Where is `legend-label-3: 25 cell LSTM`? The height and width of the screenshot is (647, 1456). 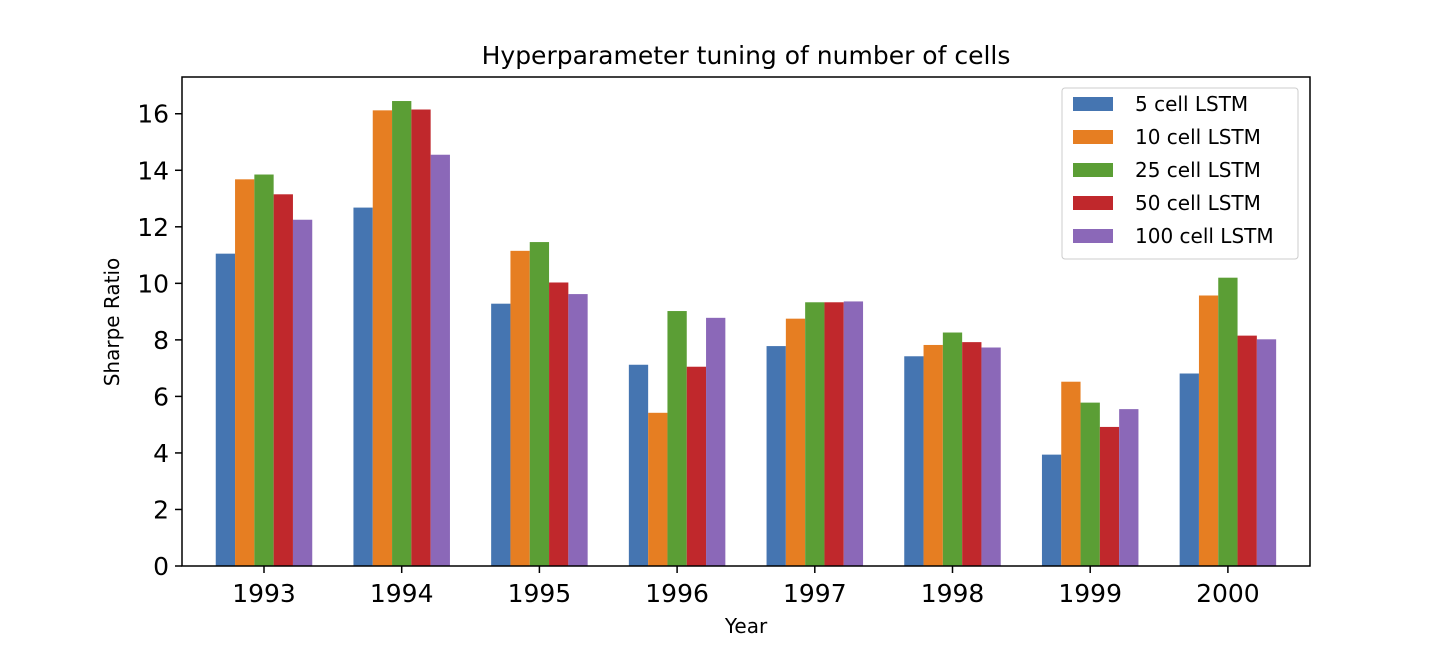 legend-label-3: 25 cell LSTM is located at coordinates (1198, 170).